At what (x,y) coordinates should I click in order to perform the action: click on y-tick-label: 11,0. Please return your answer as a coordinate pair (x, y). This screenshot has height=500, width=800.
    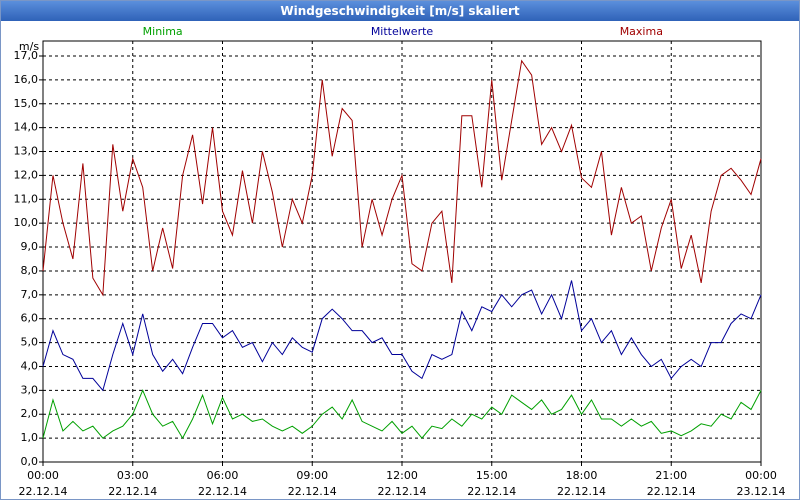
    Looking at the image, I should click on (26, 198).